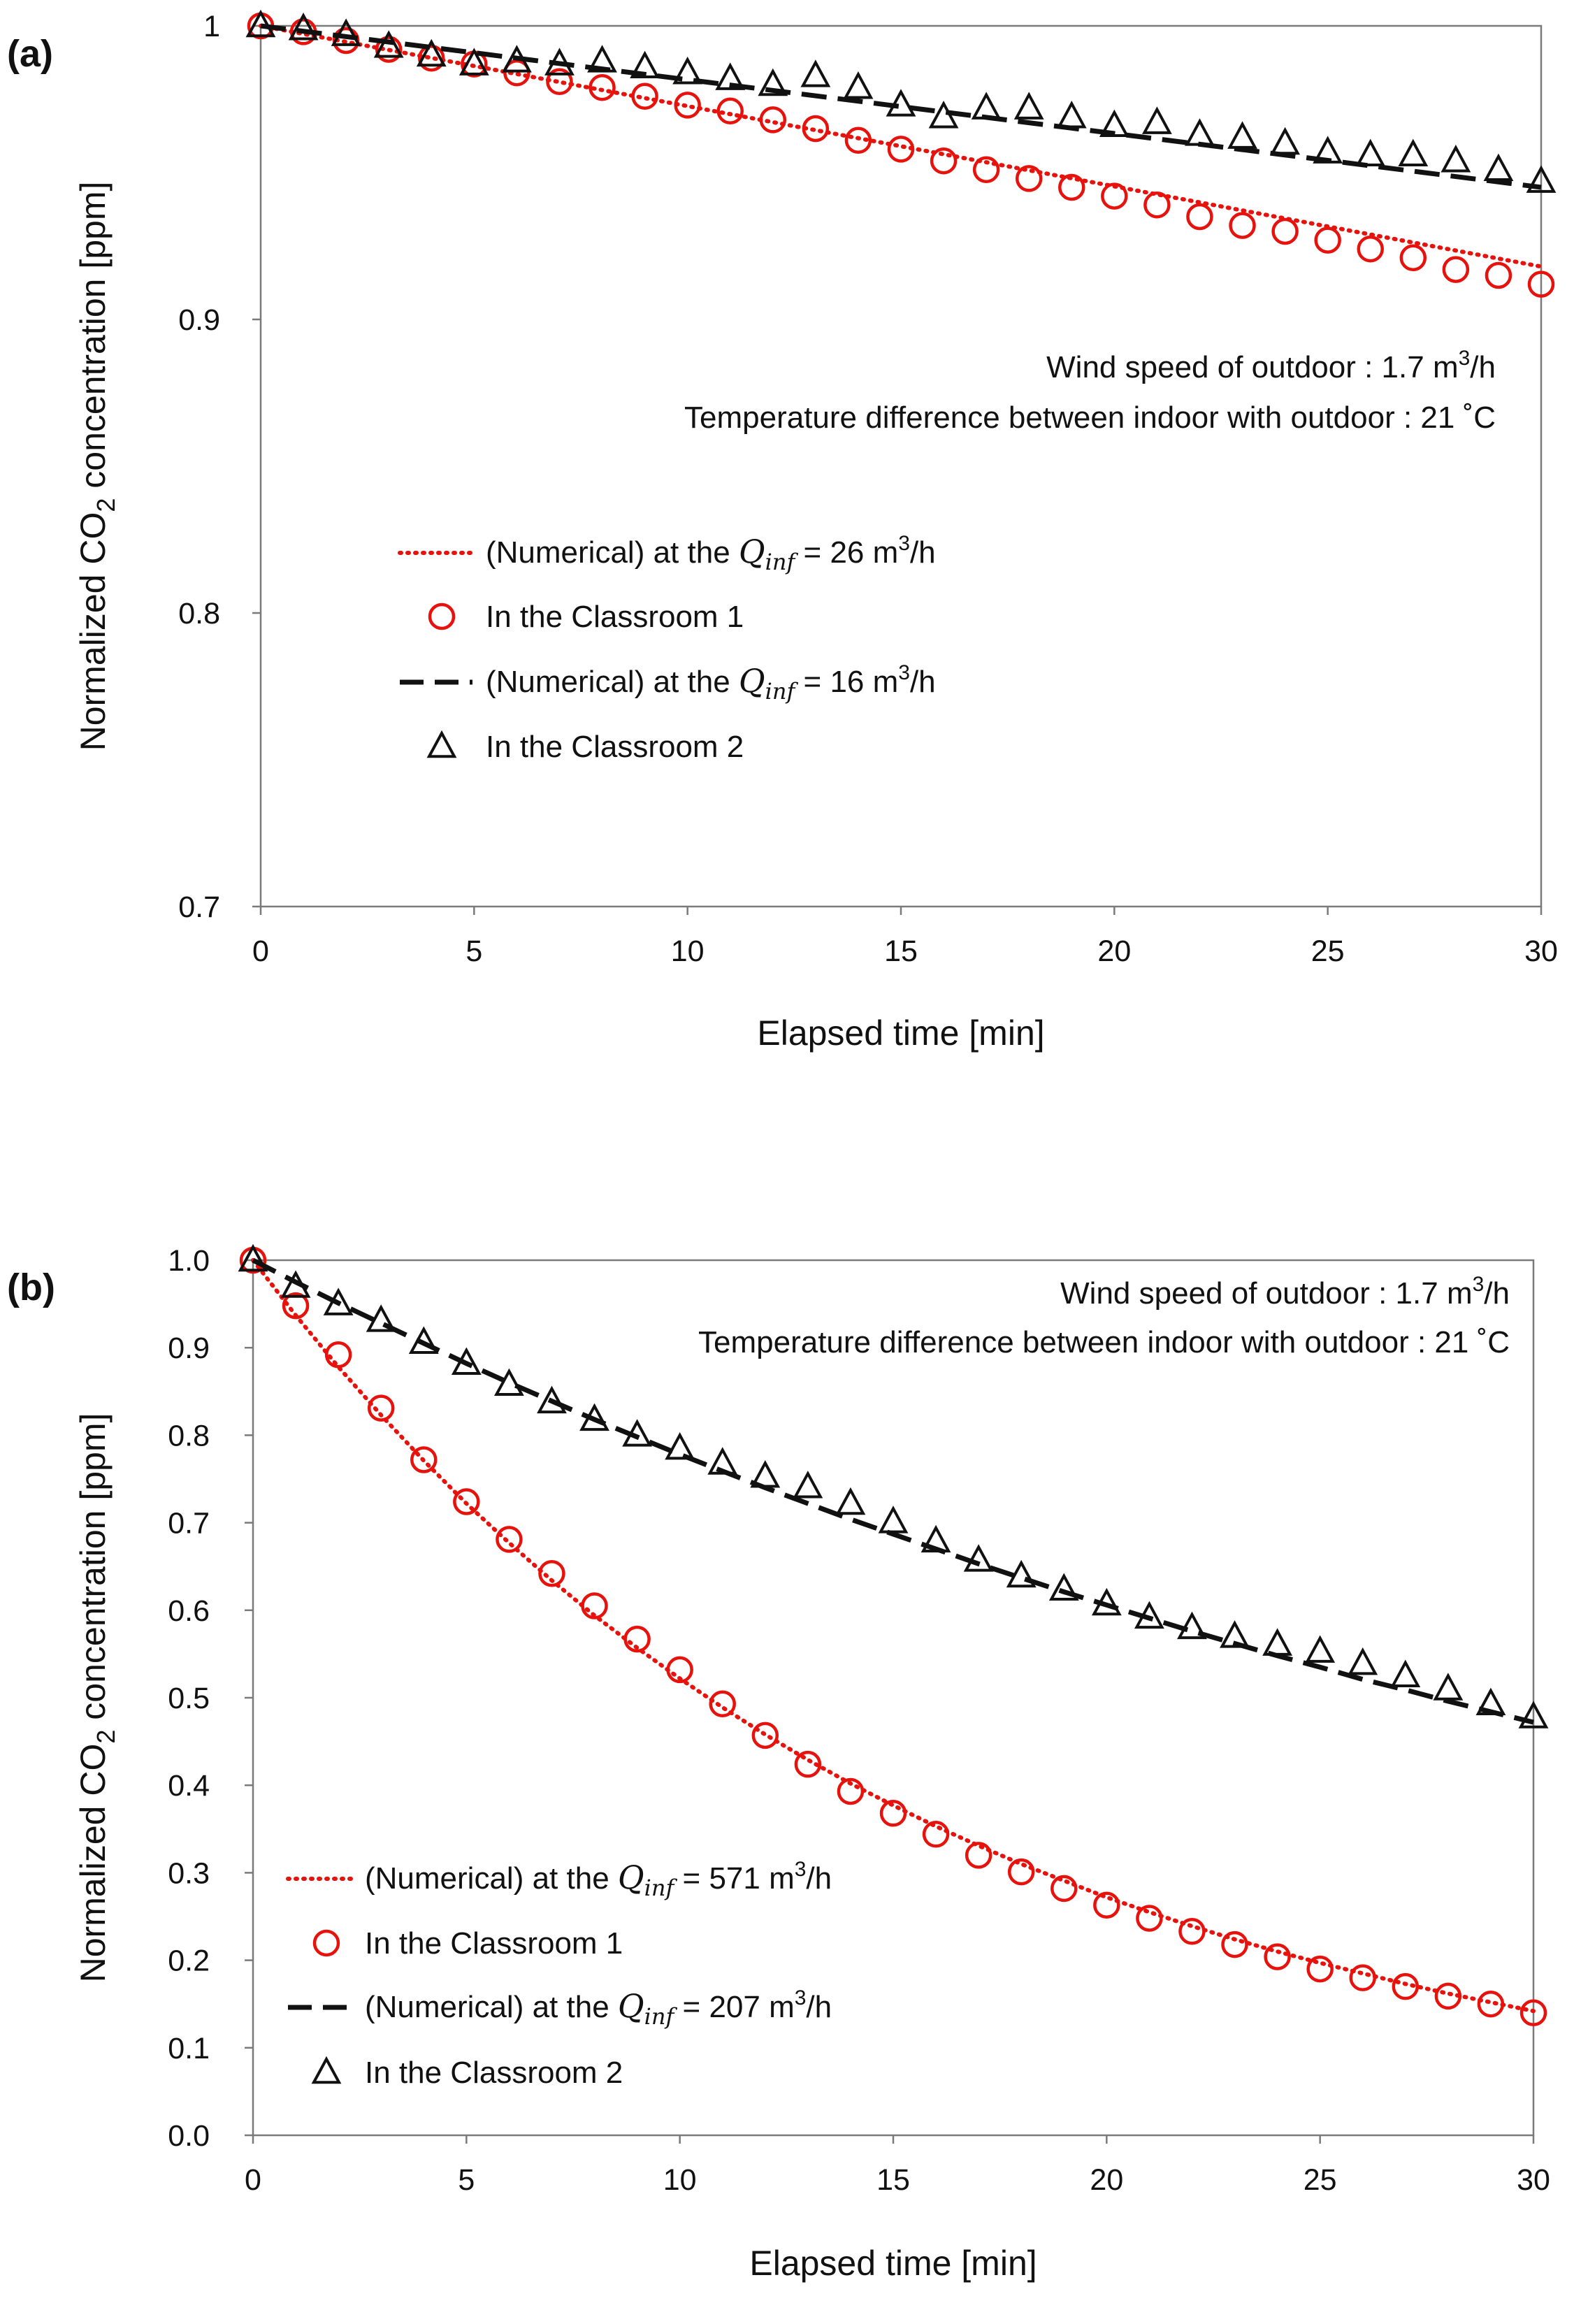 Image resolution: width=1574 pixels, height=2324 pixels. What do you see at coordinates (106, 505) in the screenshot?
I see `y-axis-label-subscript: 2` at bounding box center [106, 505].